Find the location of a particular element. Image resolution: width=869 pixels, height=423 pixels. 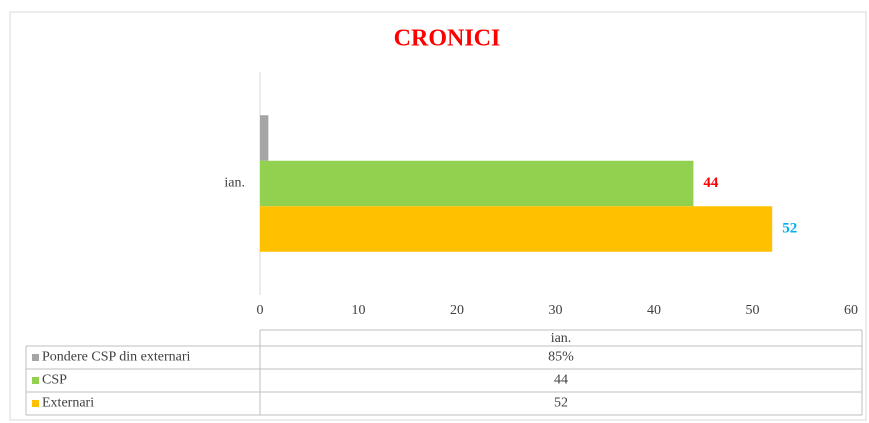

table-cell: 52 is located at coordinates (561, 403).